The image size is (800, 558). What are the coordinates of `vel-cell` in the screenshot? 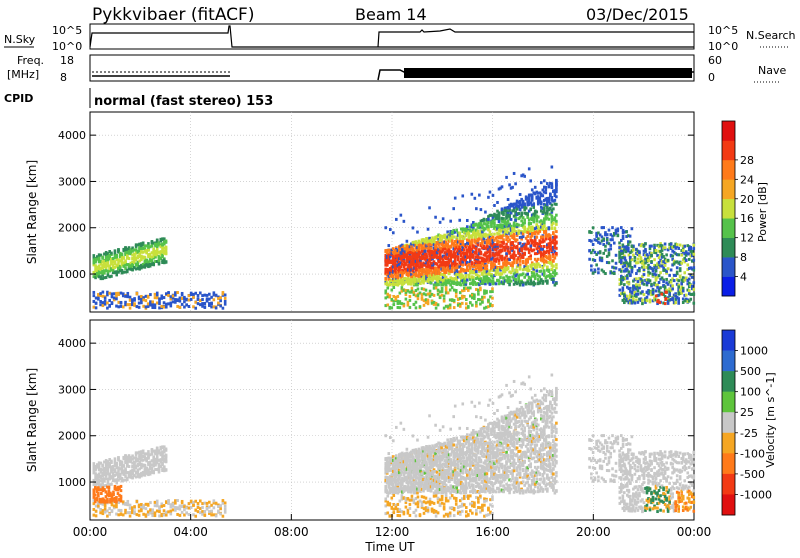 It's located at (102, 465).